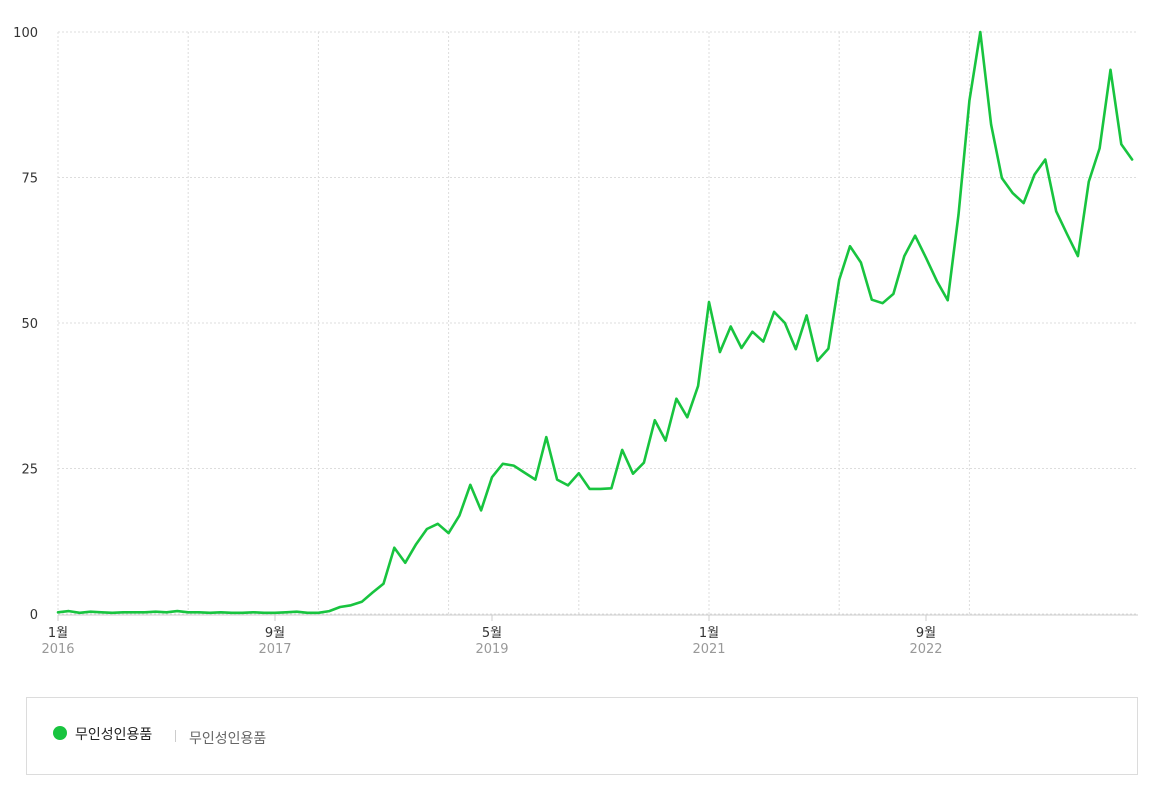 This screenshot has height=787, width=1161. What do you see at coordinates (25, 33) in the screenshot?
I see `y-tick-label: 100` at bounding box center [25, 33].